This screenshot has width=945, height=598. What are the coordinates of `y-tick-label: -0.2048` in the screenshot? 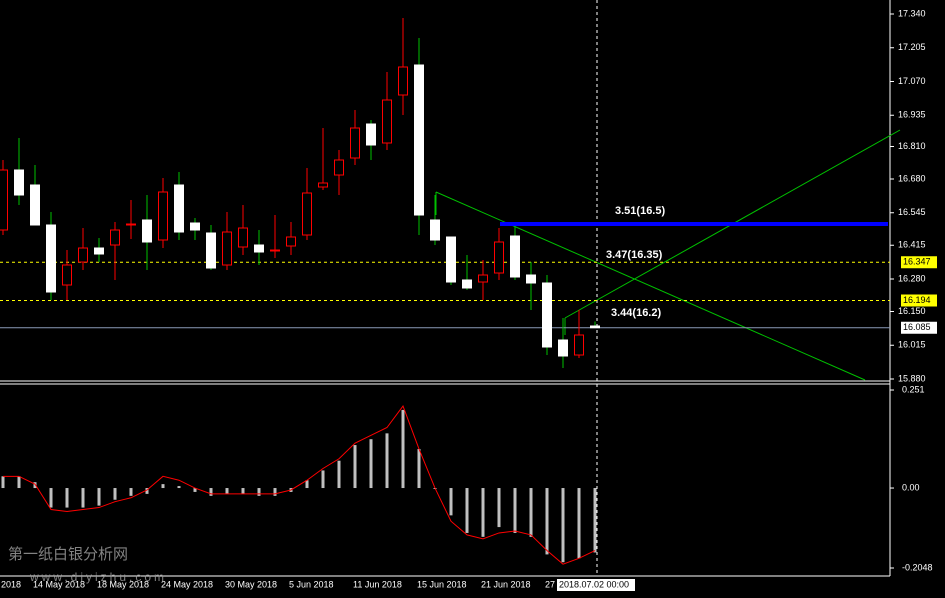 It's located at (917, 567).